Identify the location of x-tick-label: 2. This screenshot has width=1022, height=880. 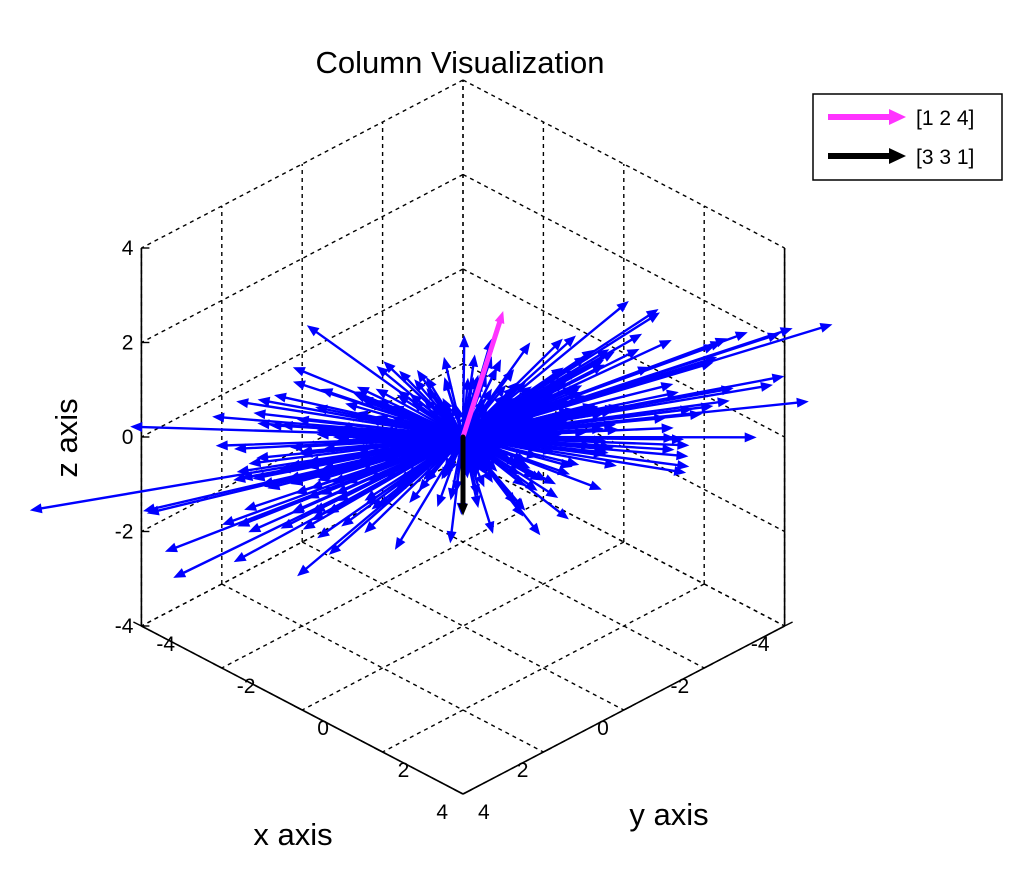
(523, 770).